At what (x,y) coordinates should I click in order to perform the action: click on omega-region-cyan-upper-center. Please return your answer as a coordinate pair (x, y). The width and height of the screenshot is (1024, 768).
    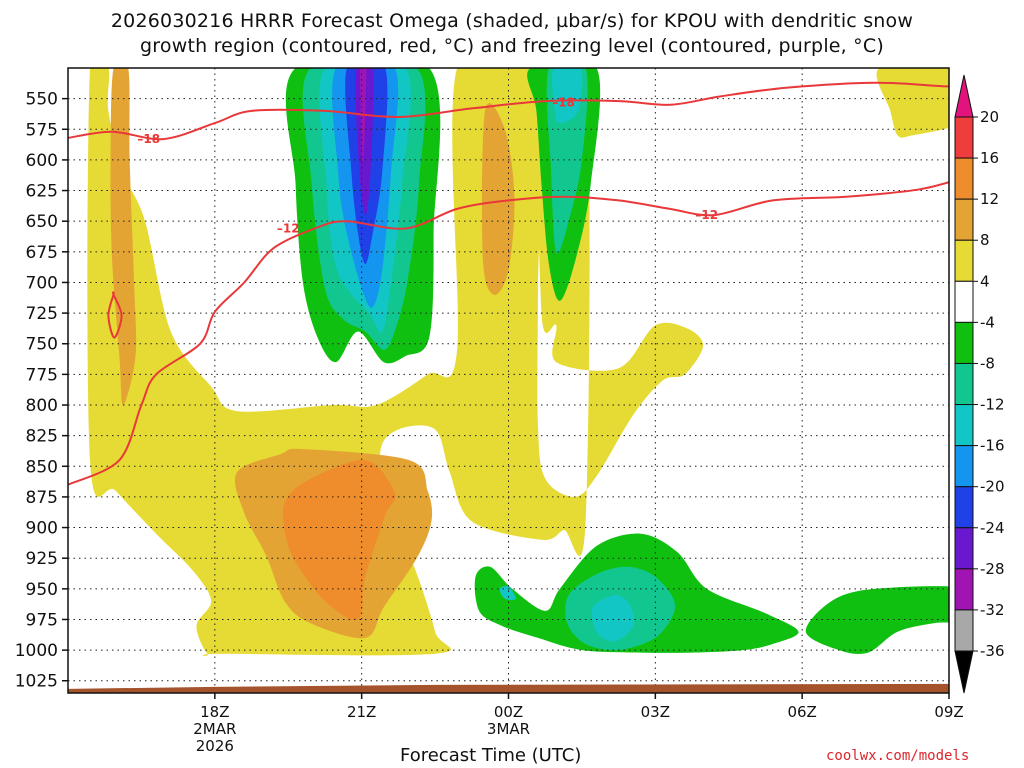
    Looking at the image, I should click on (567, 96).